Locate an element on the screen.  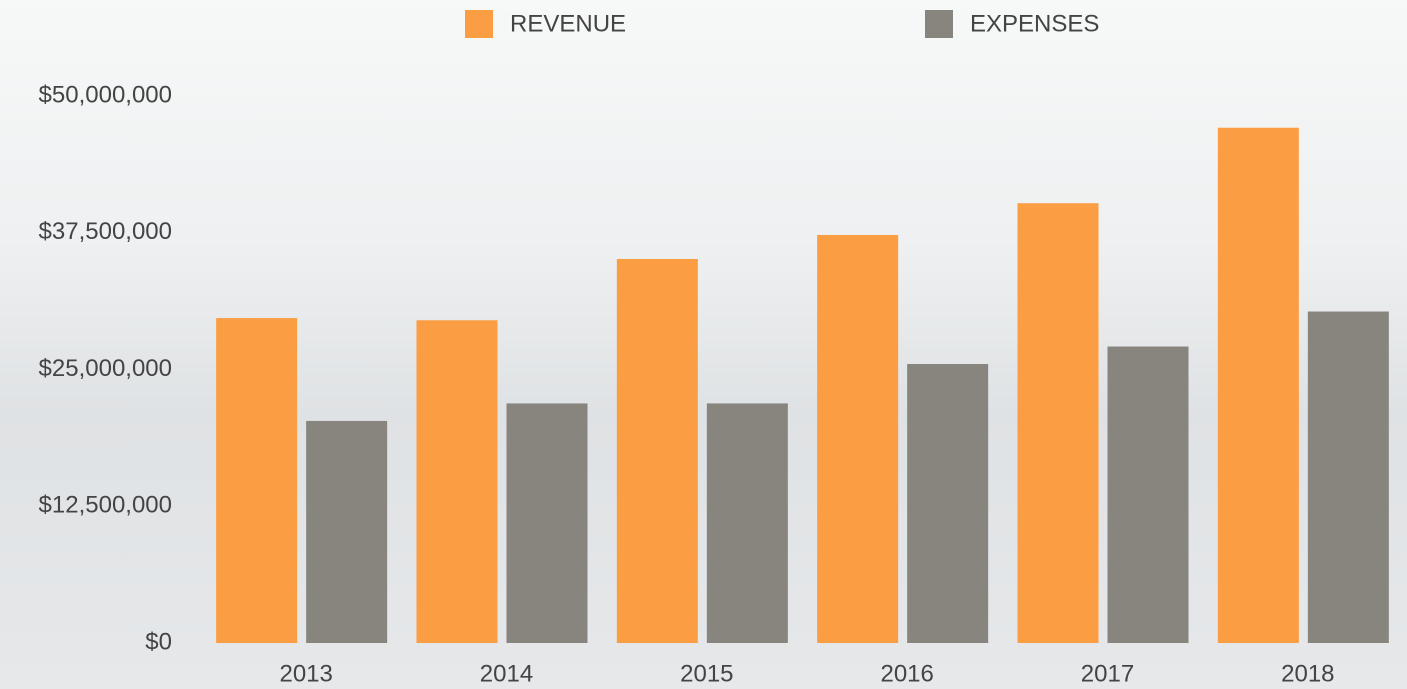
y-tick-label: $12,500,000 is located at coordinates (105, 505).